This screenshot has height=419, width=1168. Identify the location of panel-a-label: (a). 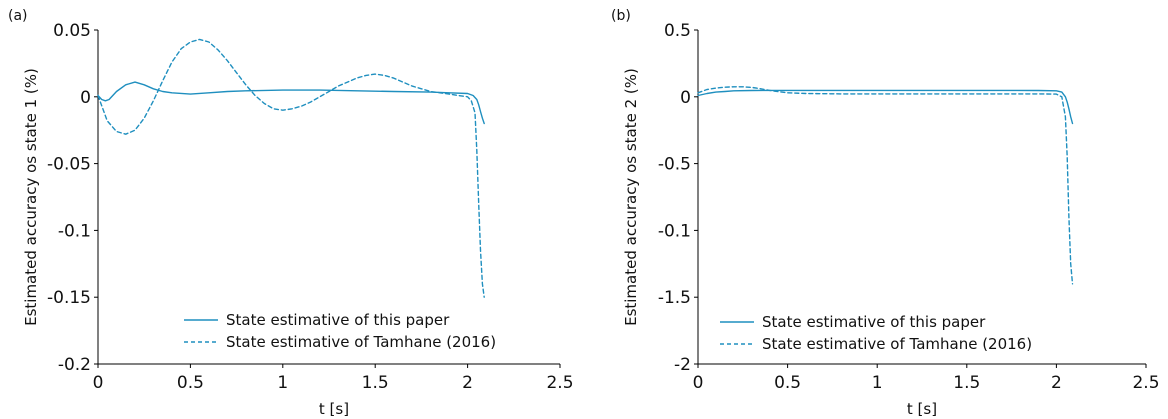
(18, 16).